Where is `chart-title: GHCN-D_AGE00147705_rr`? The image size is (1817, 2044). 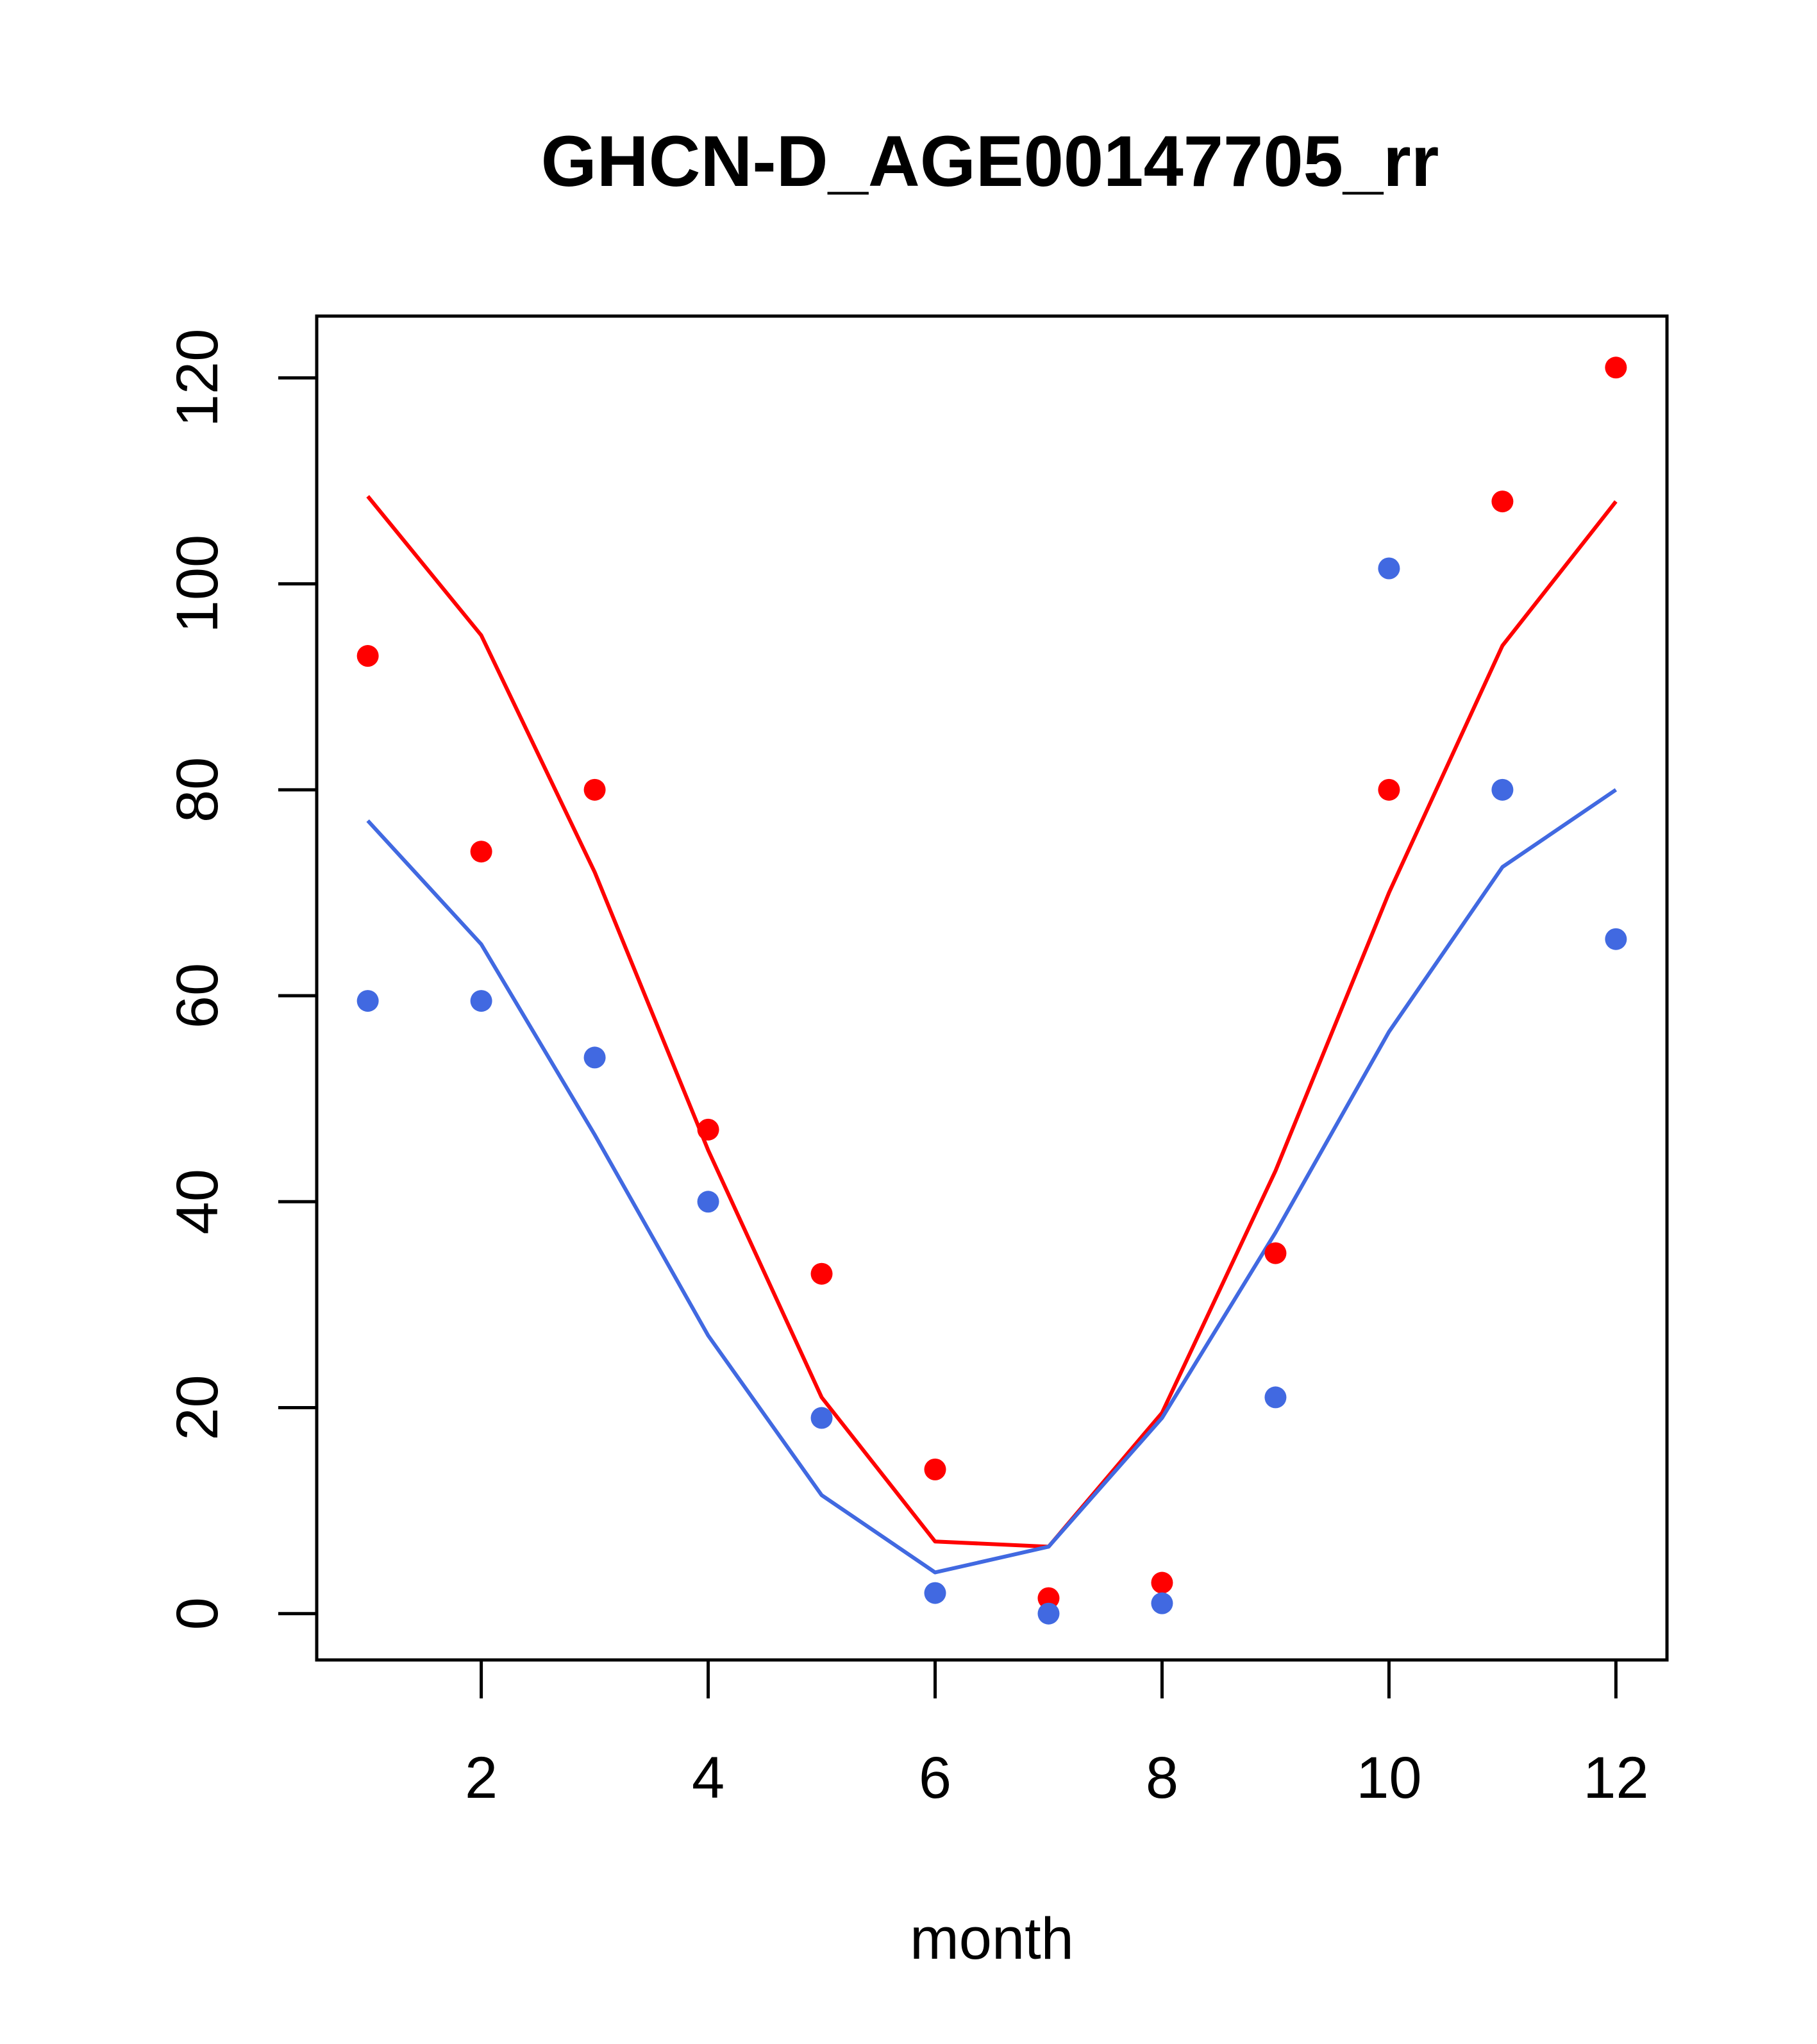 chart-title: GHCN-D_AGE00147705_rr is located at coordinates (990, 161).